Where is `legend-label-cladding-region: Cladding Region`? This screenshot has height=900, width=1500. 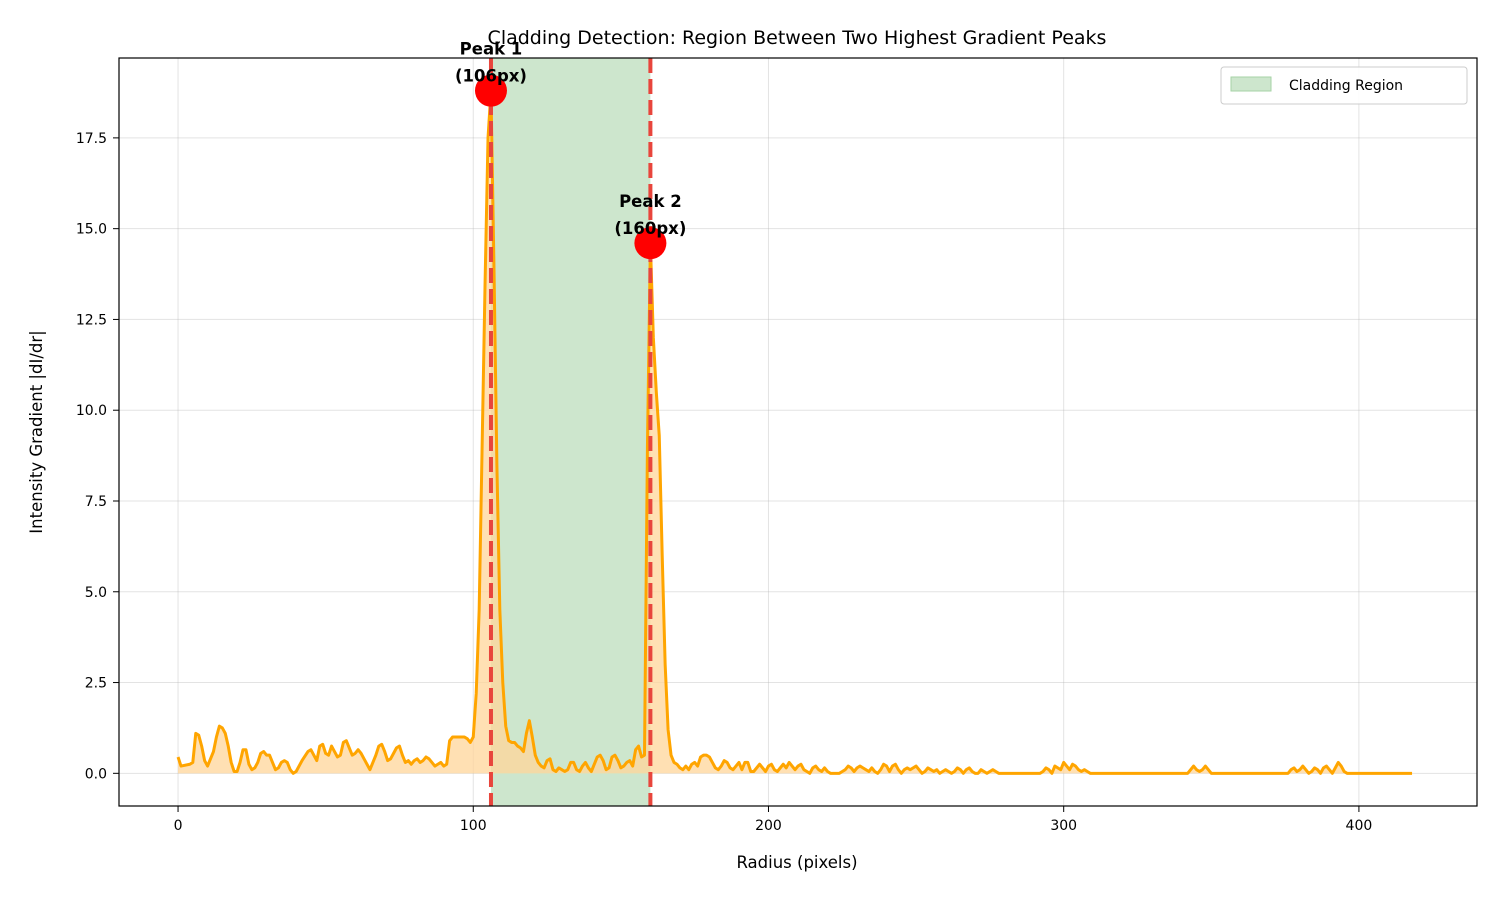
legend-label-cladding-region: Cladding Region is located at coordinates (1346, 86).